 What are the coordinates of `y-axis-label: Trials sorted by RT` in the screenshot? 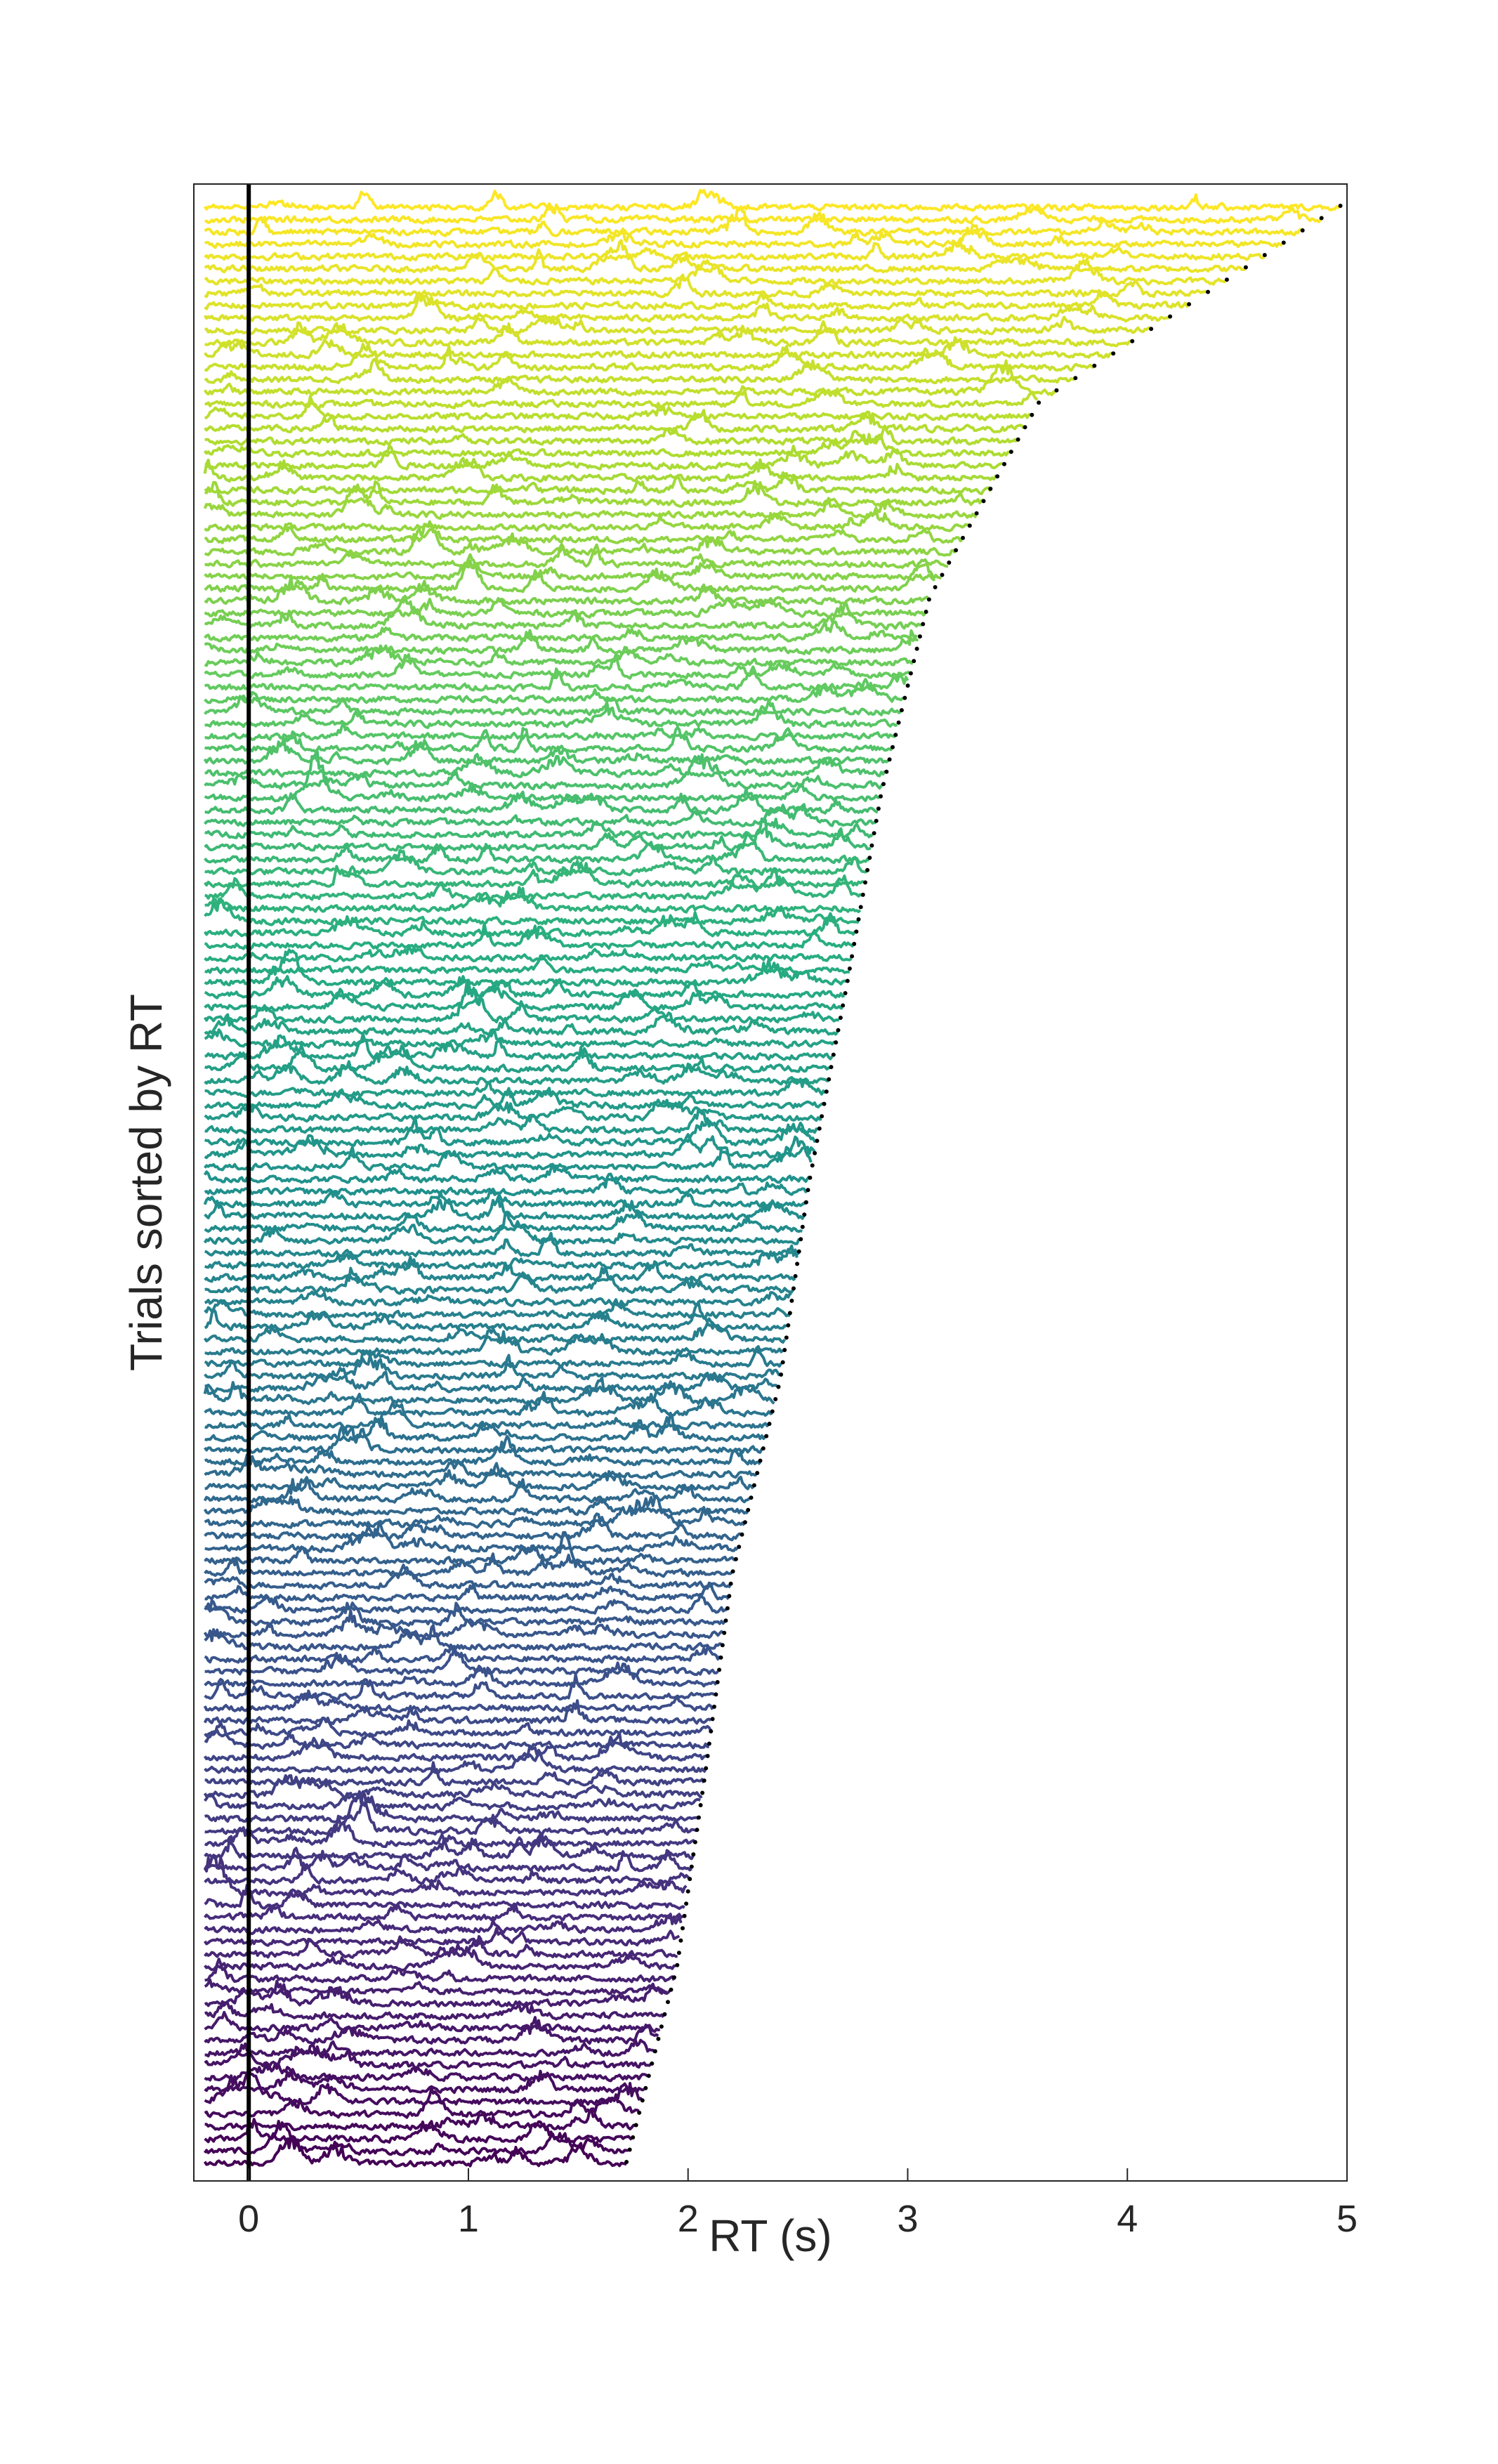 It's located at (146, 1182).